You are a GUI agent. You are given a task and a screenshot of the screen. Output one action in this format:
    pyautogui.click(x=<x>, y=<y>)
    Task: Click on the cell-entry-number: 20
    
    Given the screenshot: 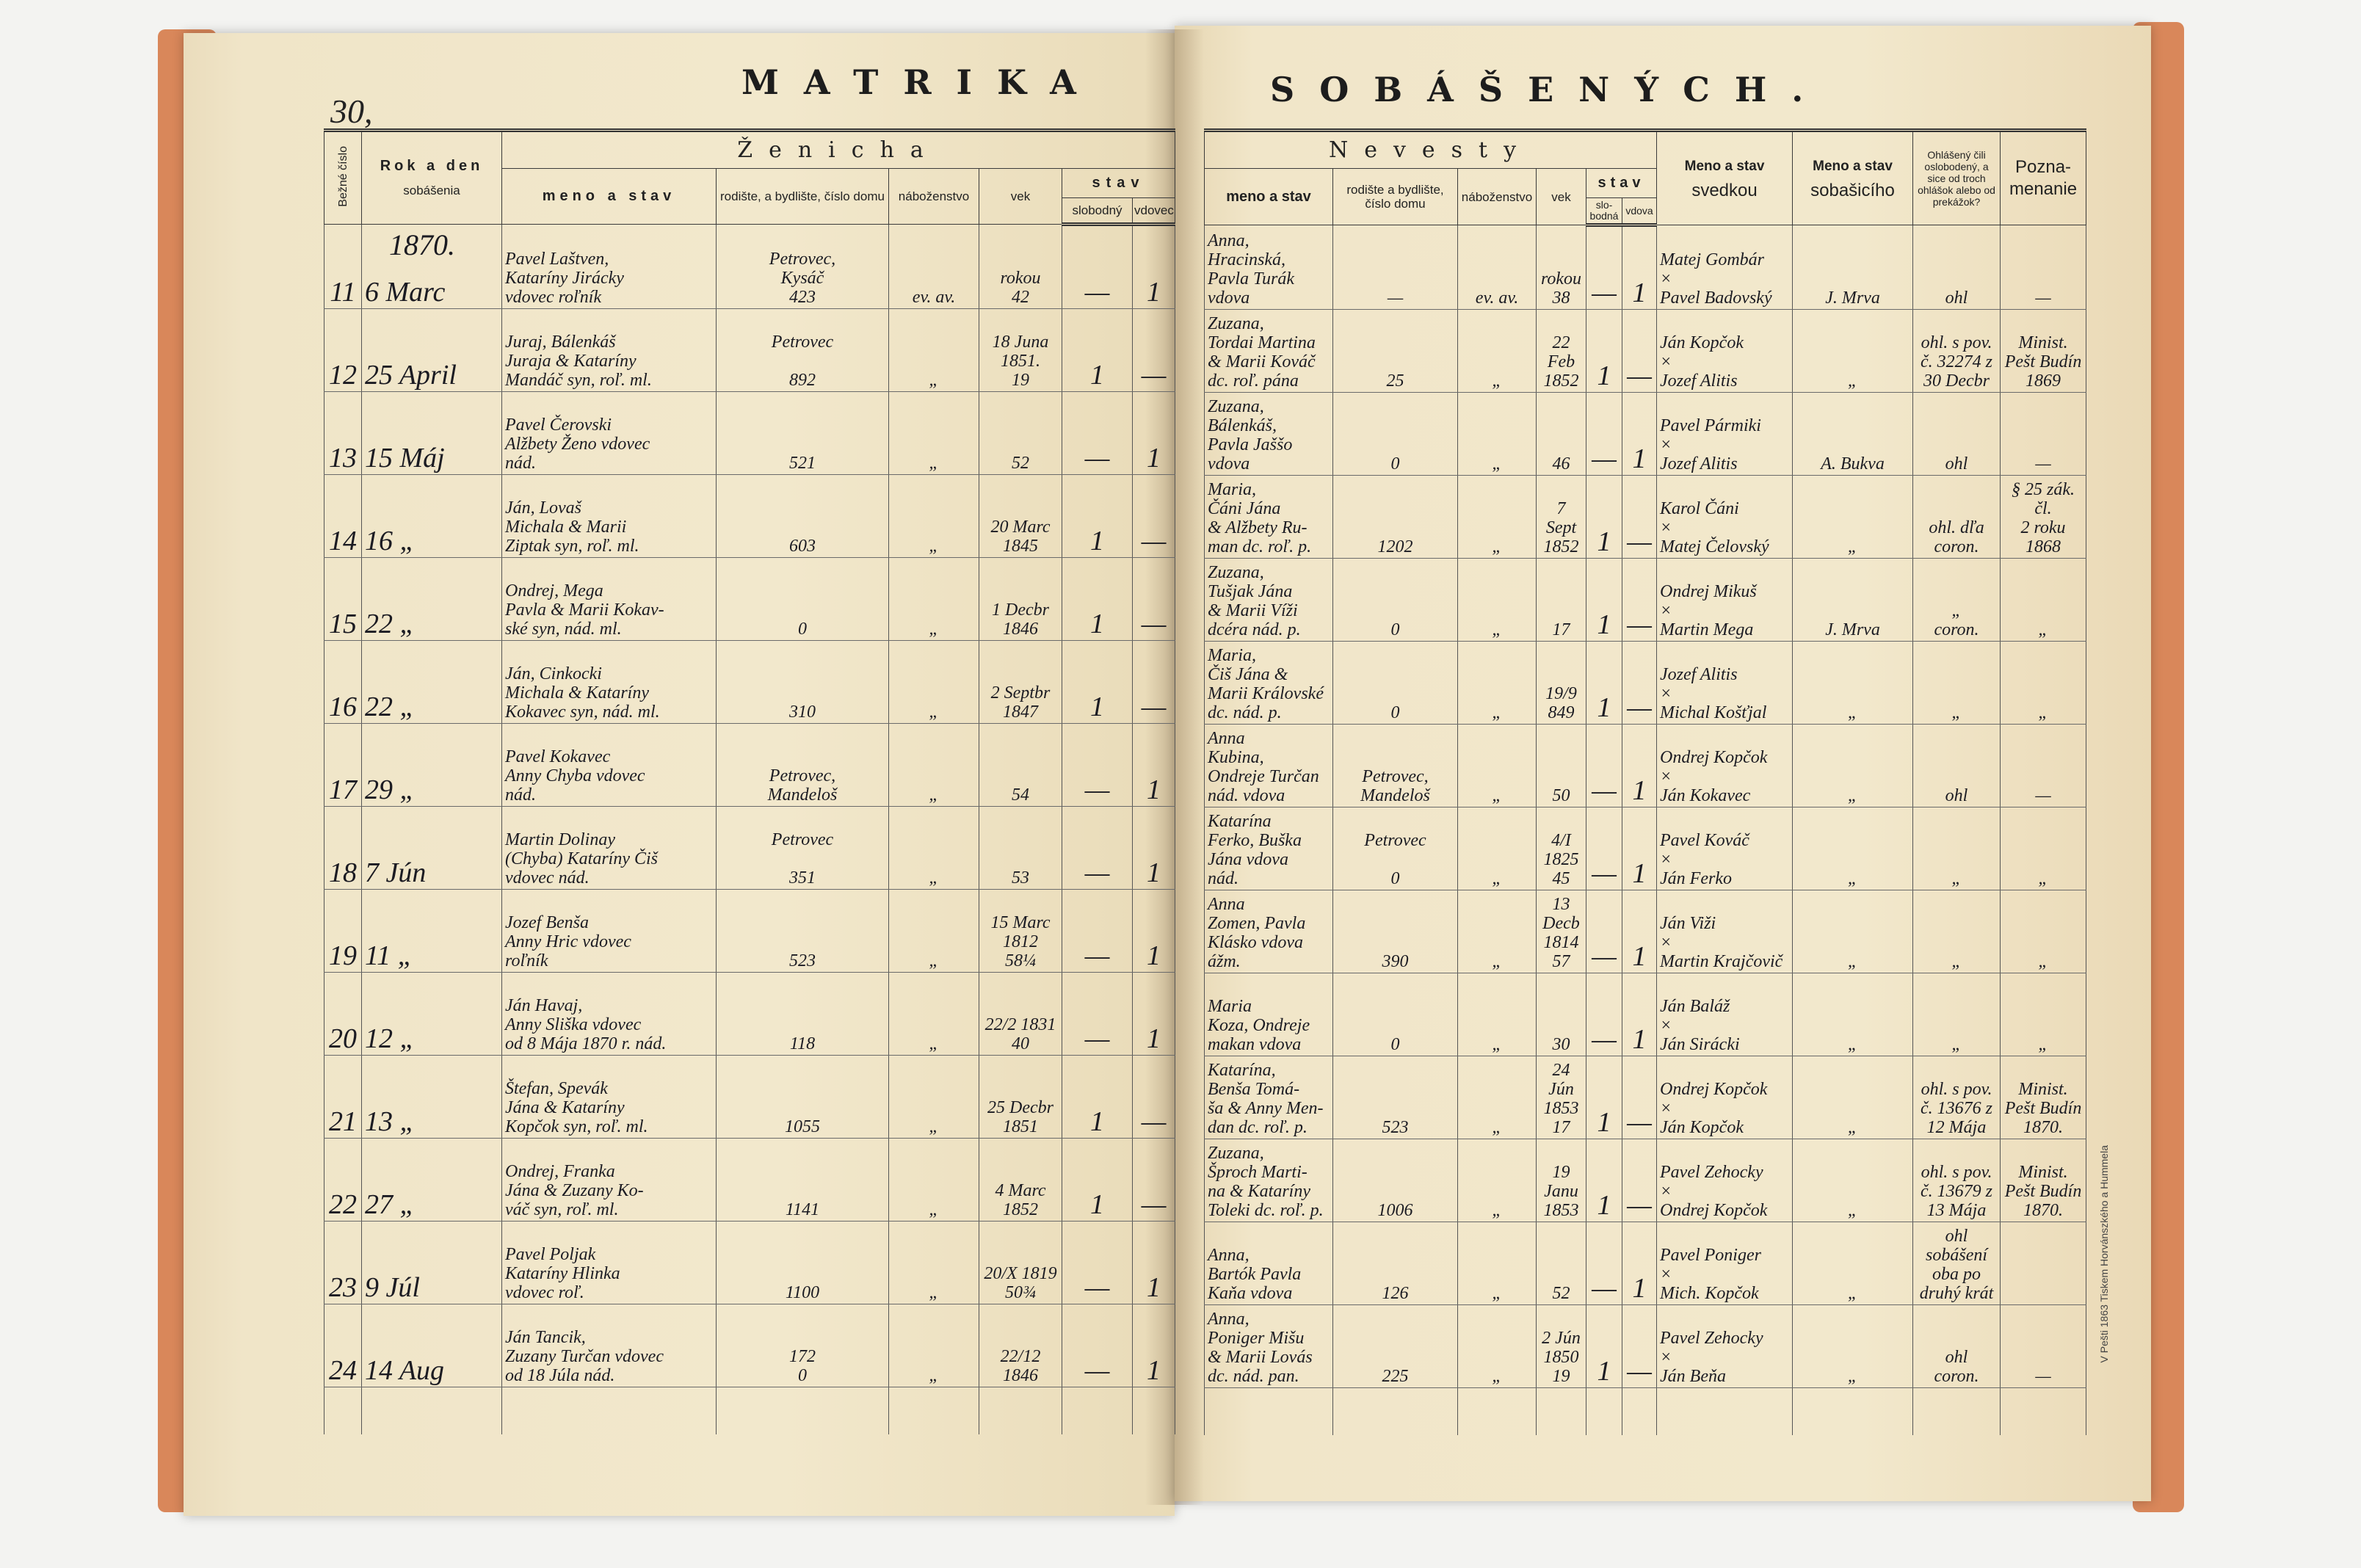 What is the action you would take?
    pyautogui.click(x=343, y=1014)
    